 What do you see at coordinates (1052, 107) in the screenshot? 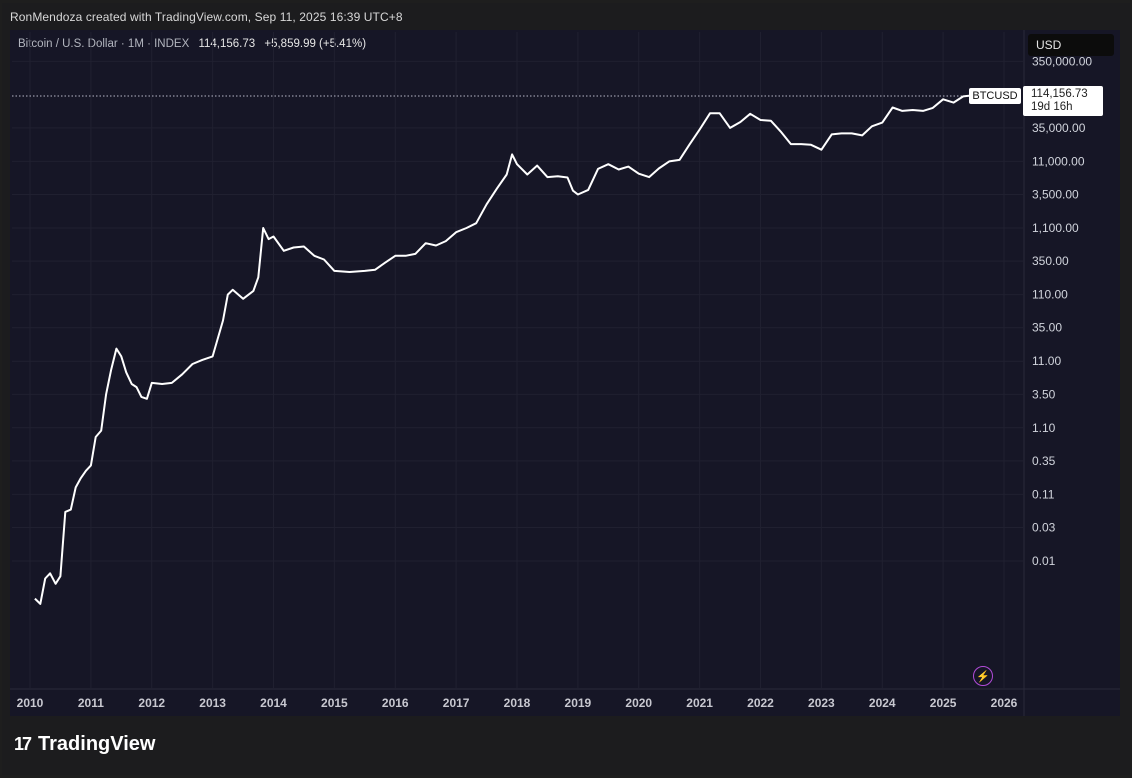
I see `bar-countdown: 19d 16h` at bounding box center [1052, 107].